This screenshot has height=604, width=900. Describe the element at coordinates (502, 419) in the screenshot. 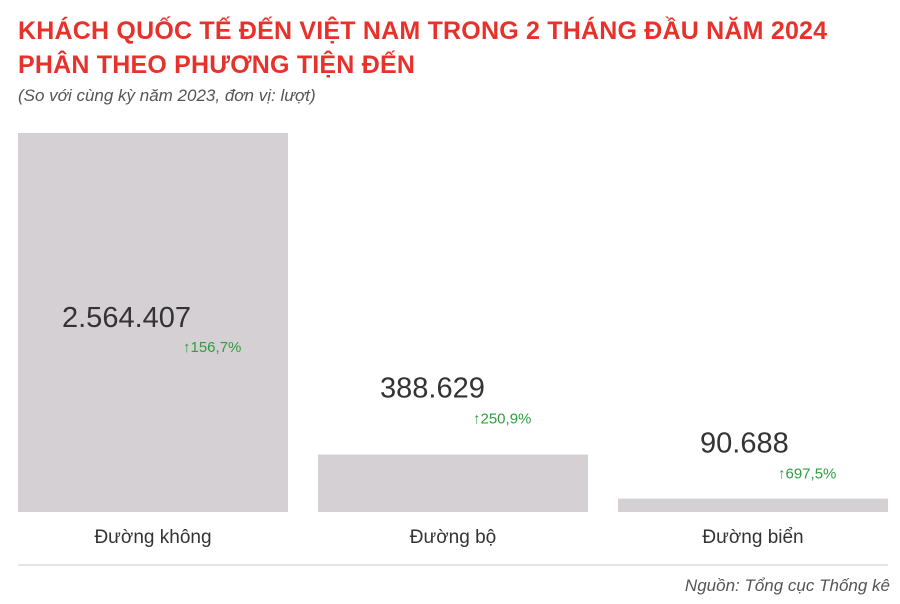

I see `change-label-1: ↑250,9%` at that location.